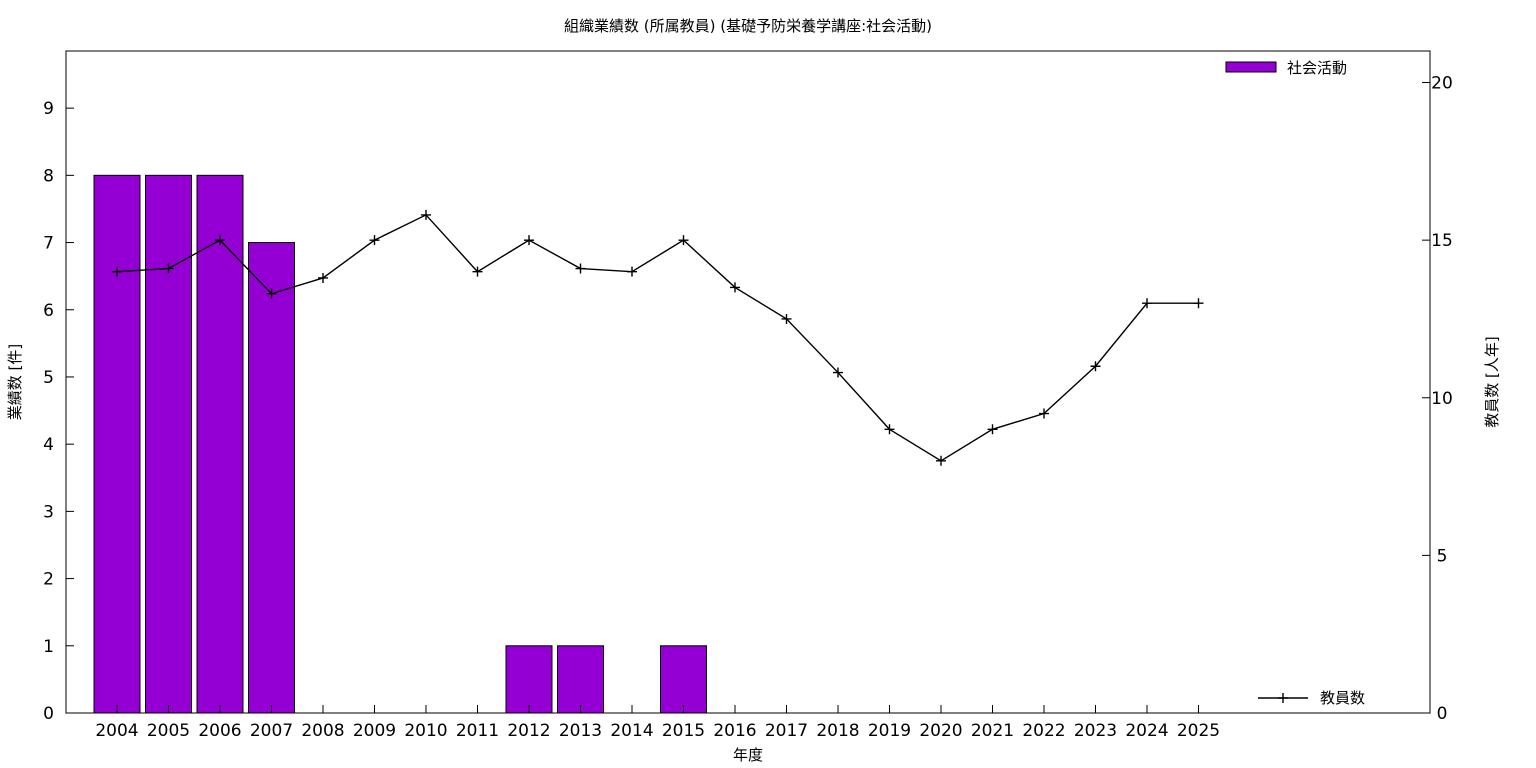  What do you see at coordinates (48, 311) in the screenshot?
I see `y-tick-label: 6` at bounding box center [48, 311].